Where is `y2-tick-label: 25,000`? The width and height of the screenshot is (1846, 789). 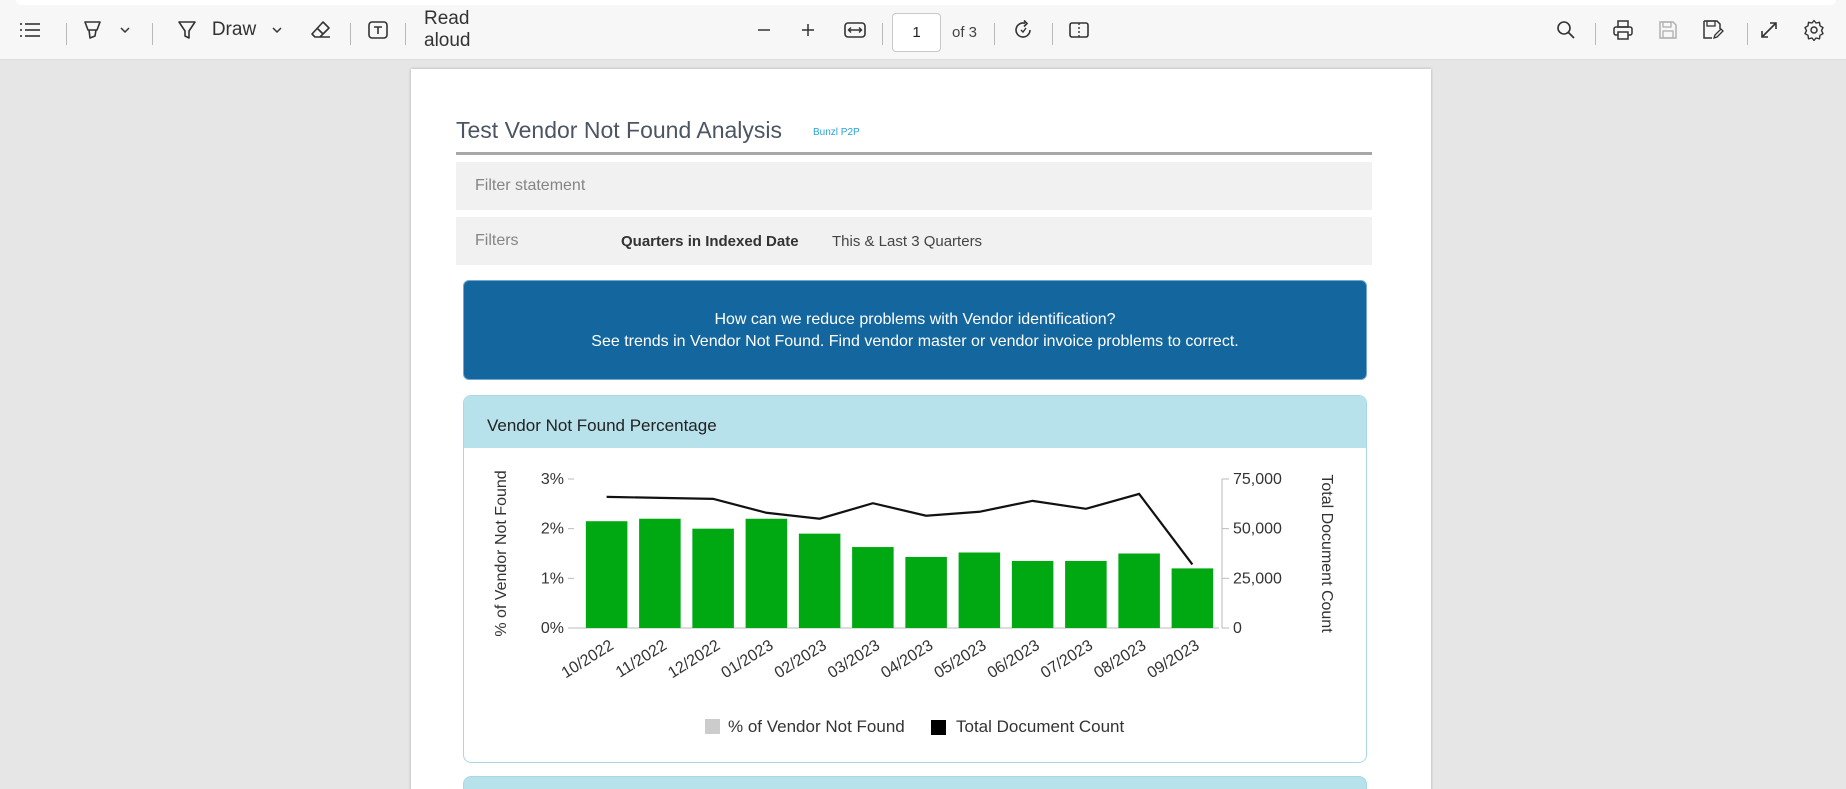 y2-tick-label: 25,000 is located at coordinates (1257, 578).